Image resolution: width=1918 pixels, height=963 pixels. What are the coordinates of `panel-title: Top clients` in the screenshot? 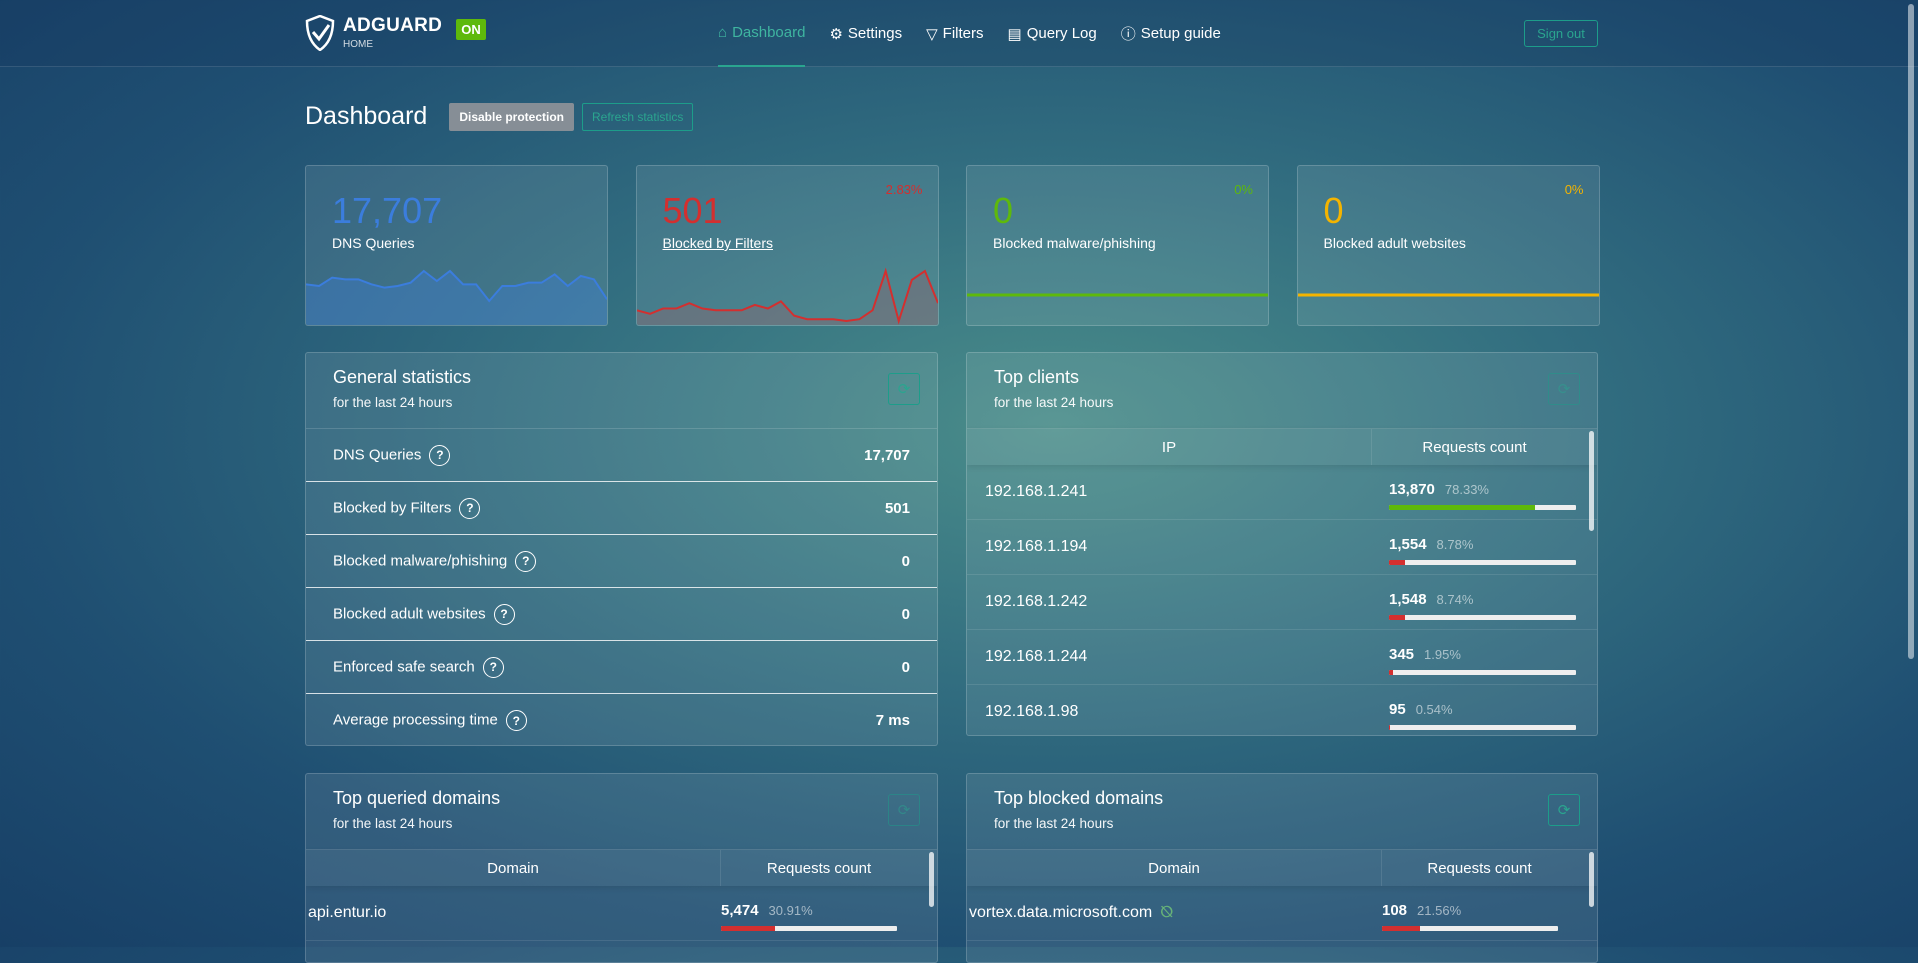 It's located at (1037, 377).